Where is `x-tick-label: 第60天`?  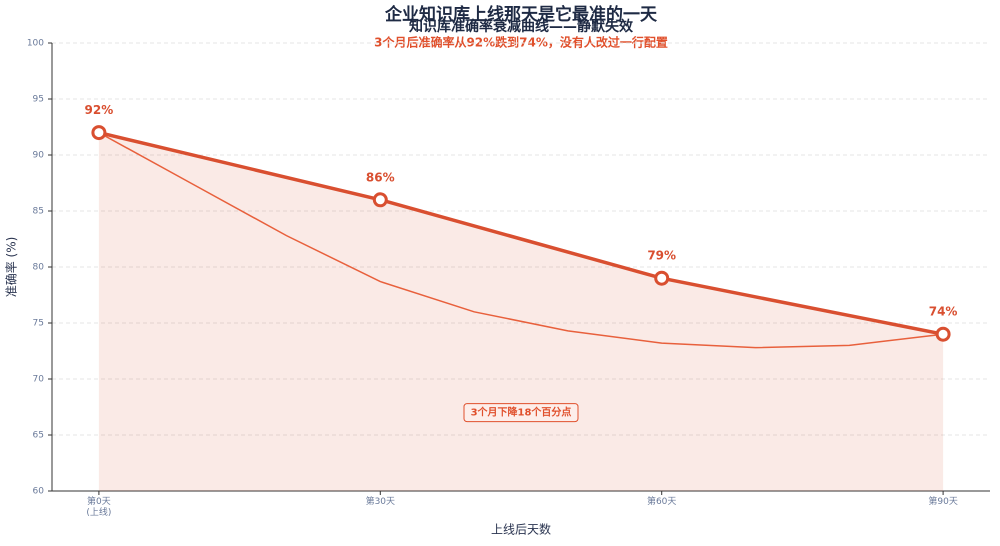
x-tick-label: 第60天 is located at coordinates (661, 502).